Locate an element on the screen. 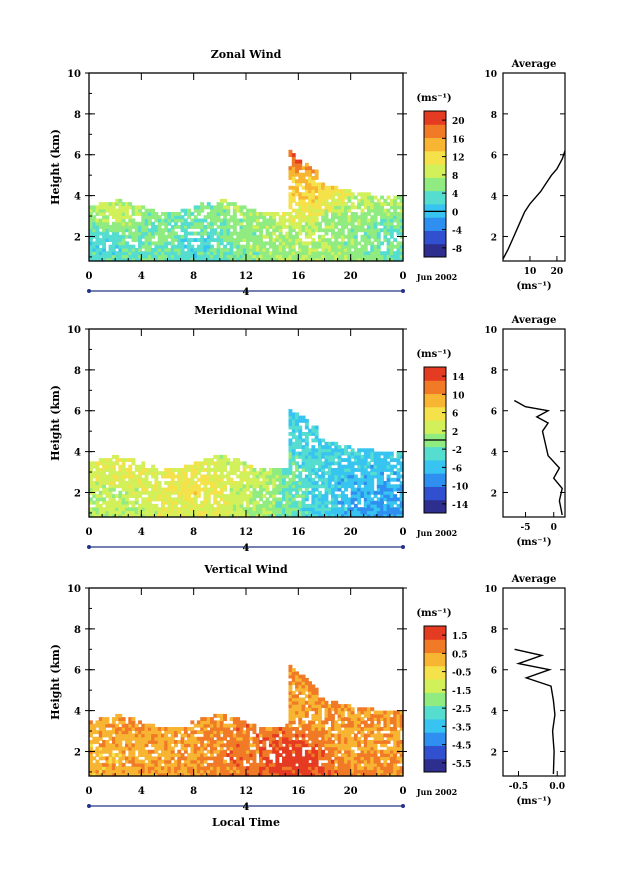 The height and width of the screenshot is (873, 617). chart-title: Meridional Wind is located at coordinates (246, 310).